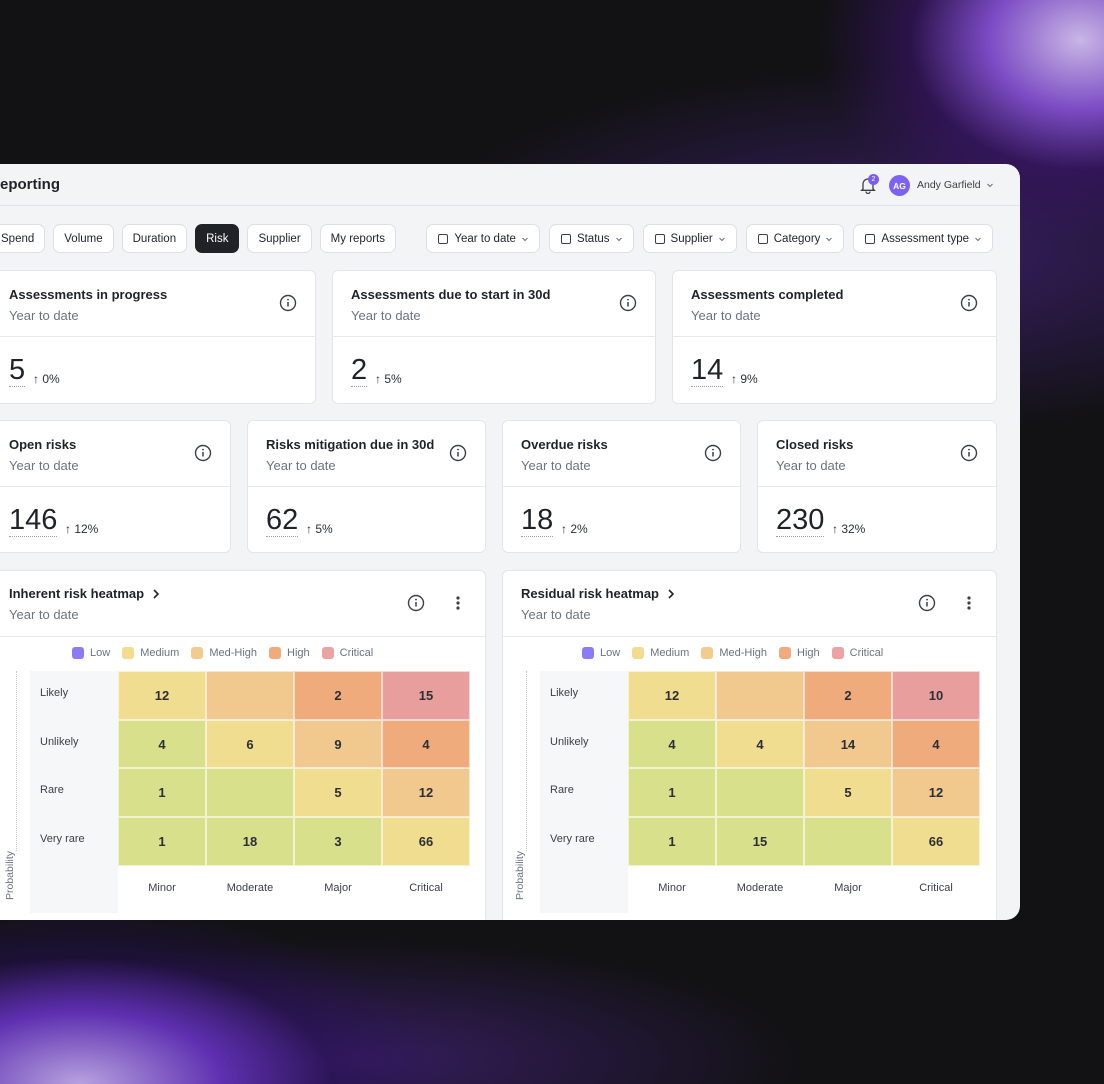 The width and height of the screenshot is (1104, 1084). What do you see at coordinates (162, 888) in the screenshot?
I see `column-label: Minor` at bounding box center [162, 888].